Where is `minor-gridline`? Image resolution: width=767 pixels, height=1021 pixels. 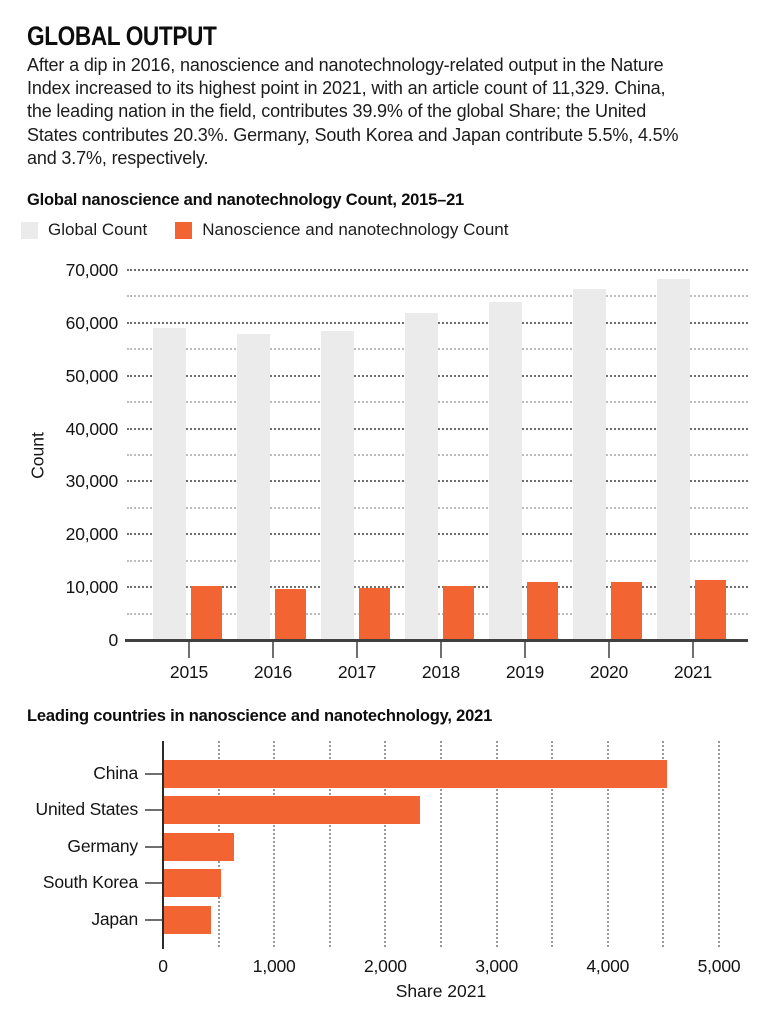 minor-gridline is located at coordinates (437, 296).